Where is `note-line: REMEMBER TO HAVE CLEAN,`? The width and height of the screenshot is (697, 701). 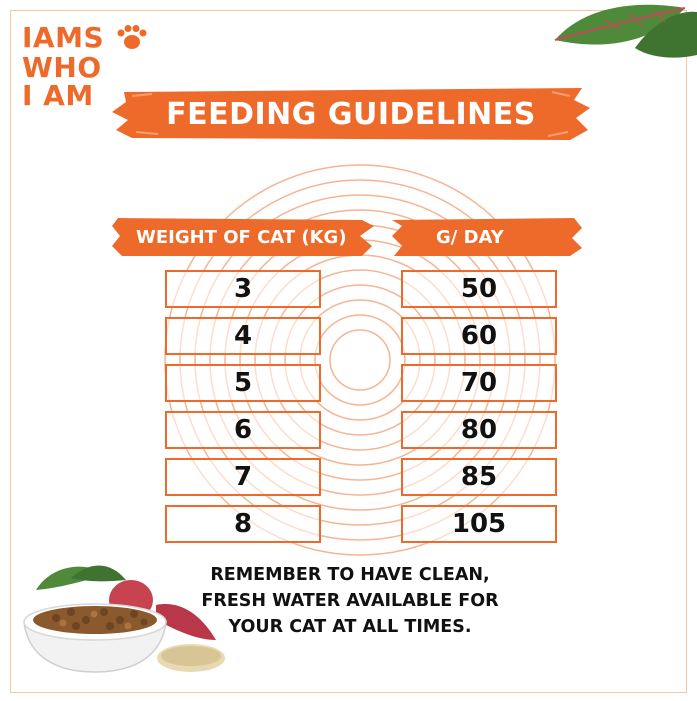 note-line: REMEMBER TO HAVE CLEAN, is located at coordinates (350, 575).